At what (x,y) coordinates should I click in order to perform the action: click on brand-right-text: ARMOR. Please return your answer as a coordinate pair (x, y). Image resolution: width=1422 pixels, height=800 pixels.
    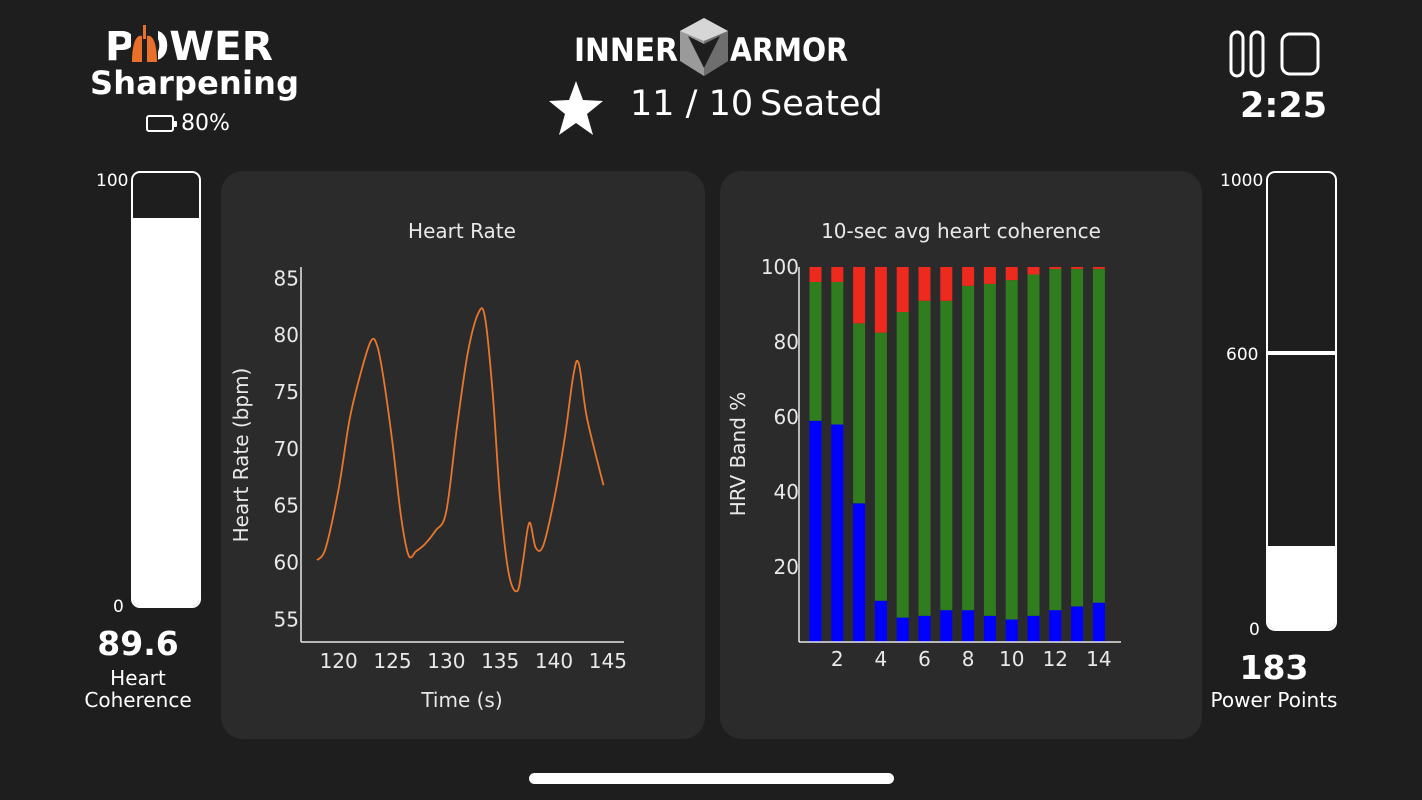
    Looking at the image, I should click on (789, 50).